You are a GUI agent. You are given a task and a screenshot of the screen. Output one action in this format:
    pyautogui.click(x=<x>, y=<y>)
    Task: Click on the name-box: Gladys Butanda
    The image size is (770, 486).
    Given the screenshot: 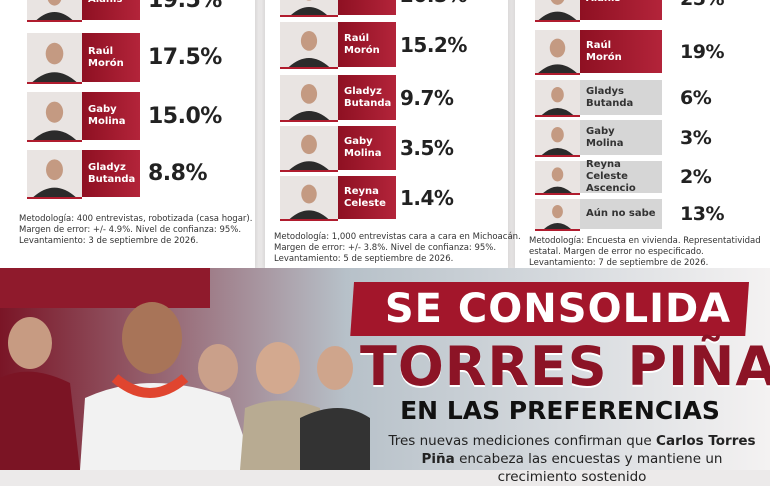 What is the action you would take?
    pyautogui.click(x=621, y=97)
    